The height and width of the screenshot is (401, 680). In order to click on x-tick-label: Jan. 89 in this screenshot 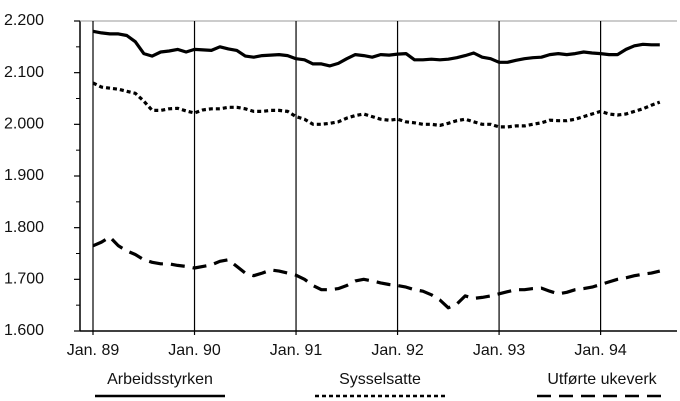, I will do `click(93, 350)`.